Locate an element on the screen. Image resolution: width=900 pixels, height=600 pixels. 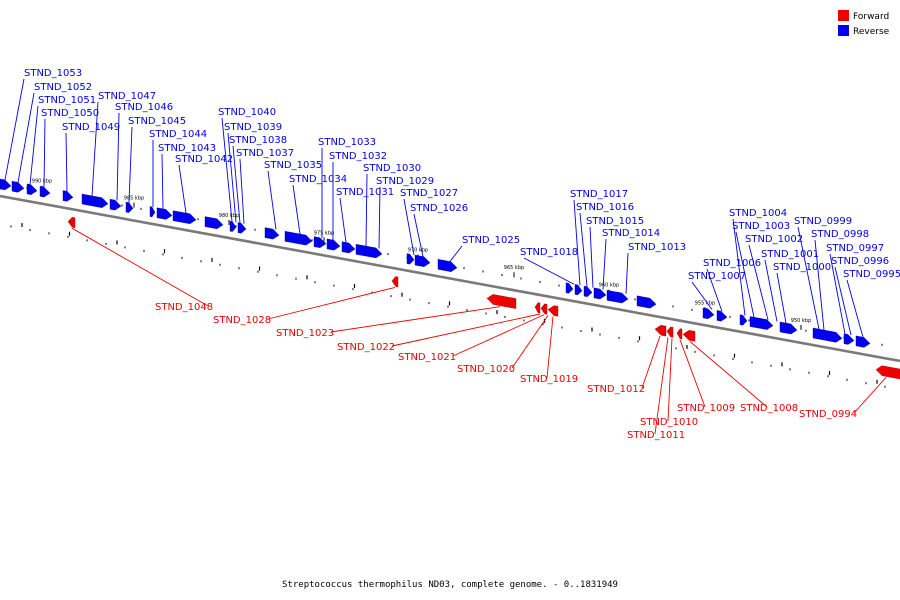
reverse-gene-label: STND_1003 is located at coordinates (761, 226).